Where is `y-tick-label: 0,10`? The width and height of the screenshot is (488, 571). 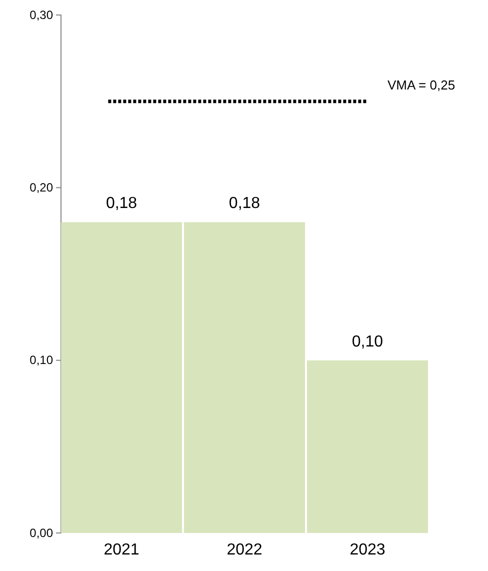
y-tick-label: 0,10 is located at coordinates (42, 360).